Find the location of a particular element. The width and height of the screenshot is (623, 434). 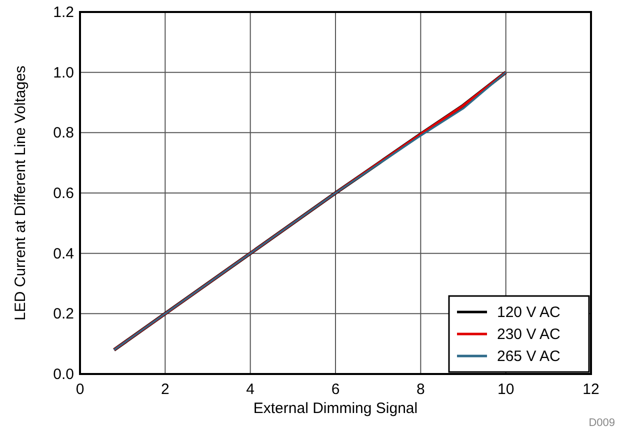

y-tick-label: 0.2 is located at coordinates (63, 314).